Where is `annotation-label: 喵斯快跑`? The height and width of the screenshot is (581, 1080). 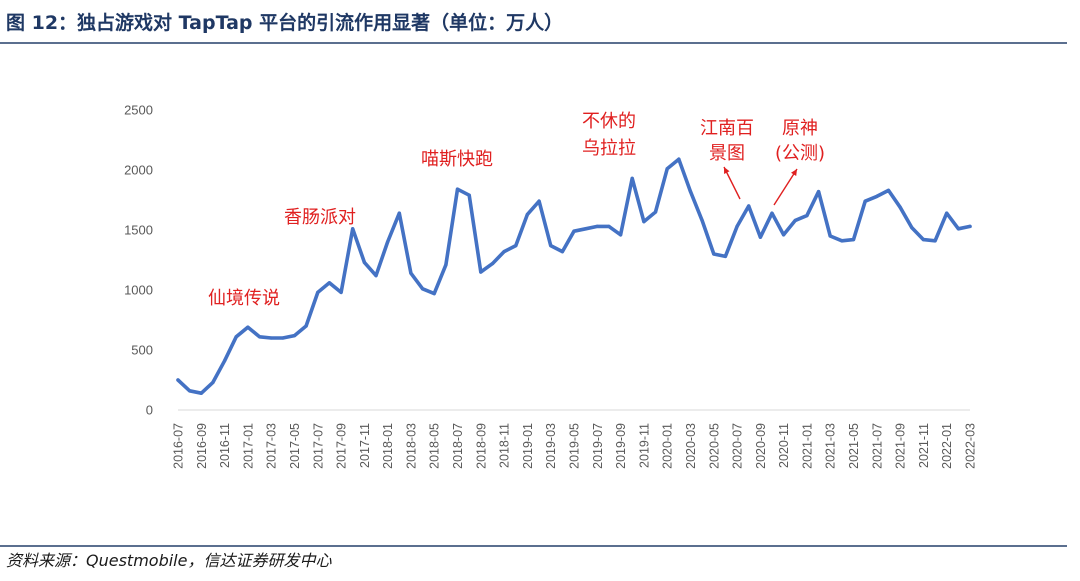
annotation-label: 喵斯快跑 is located at coordinates (457, 159).